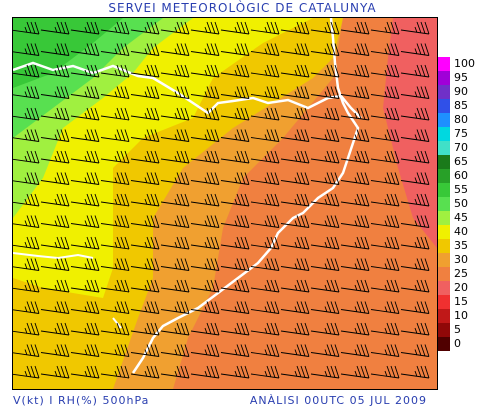  I want to click on legend-label: 20, so click(461, 287).